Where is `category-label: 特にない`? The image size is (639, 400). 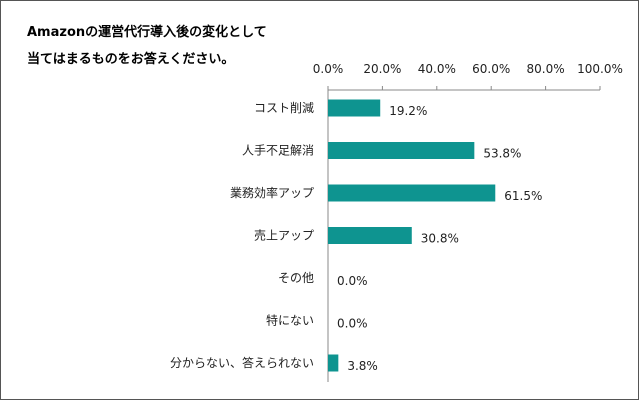 category-label: 特にない is located at coordinates (290, 320).